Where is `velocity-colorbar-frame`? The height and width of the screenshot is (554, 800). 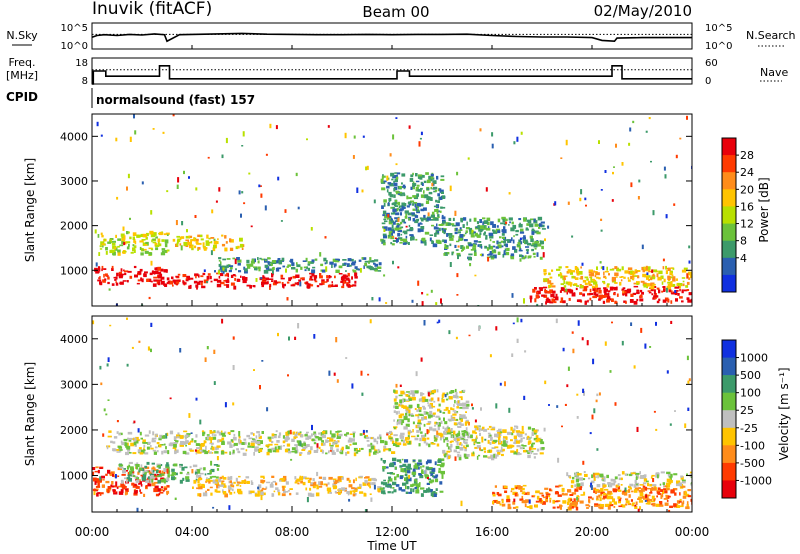
velocity-colorbar-frame is located at coordinates (729, 419).